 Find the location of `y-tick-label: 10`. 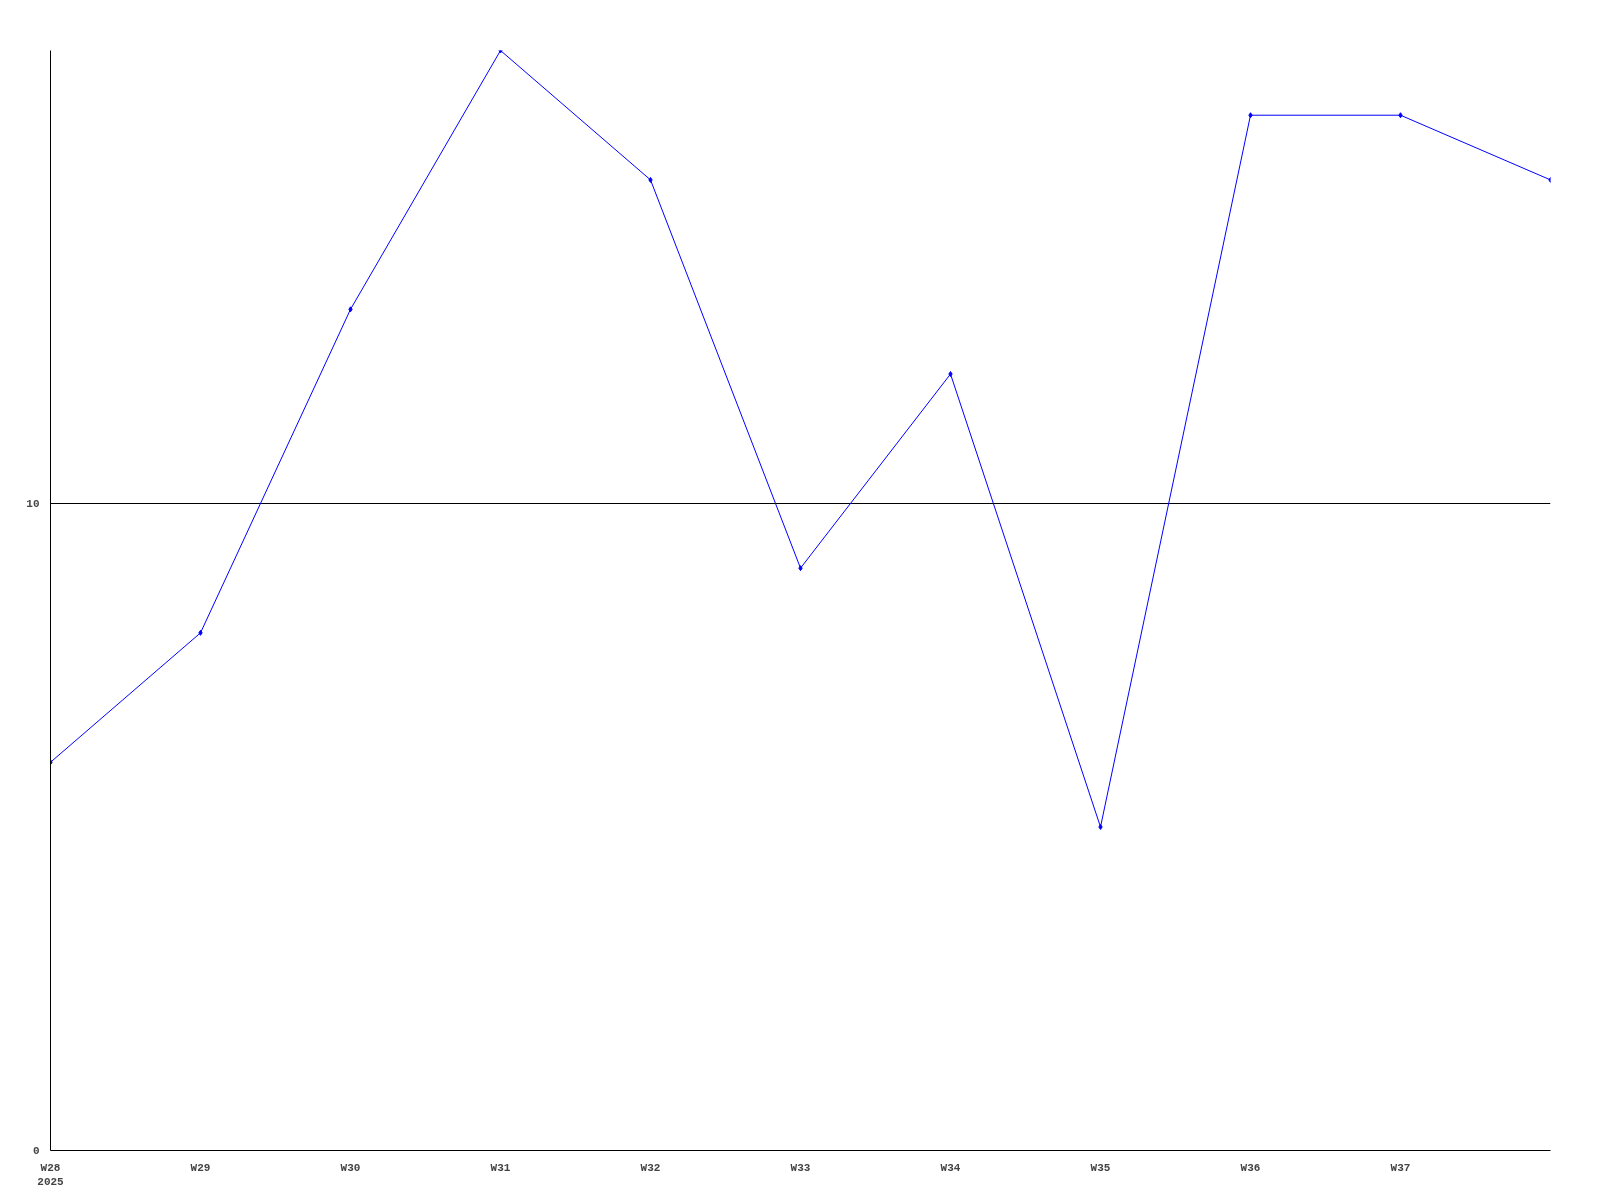

y-tick-label: 10 is located at coordinates (33, 503).